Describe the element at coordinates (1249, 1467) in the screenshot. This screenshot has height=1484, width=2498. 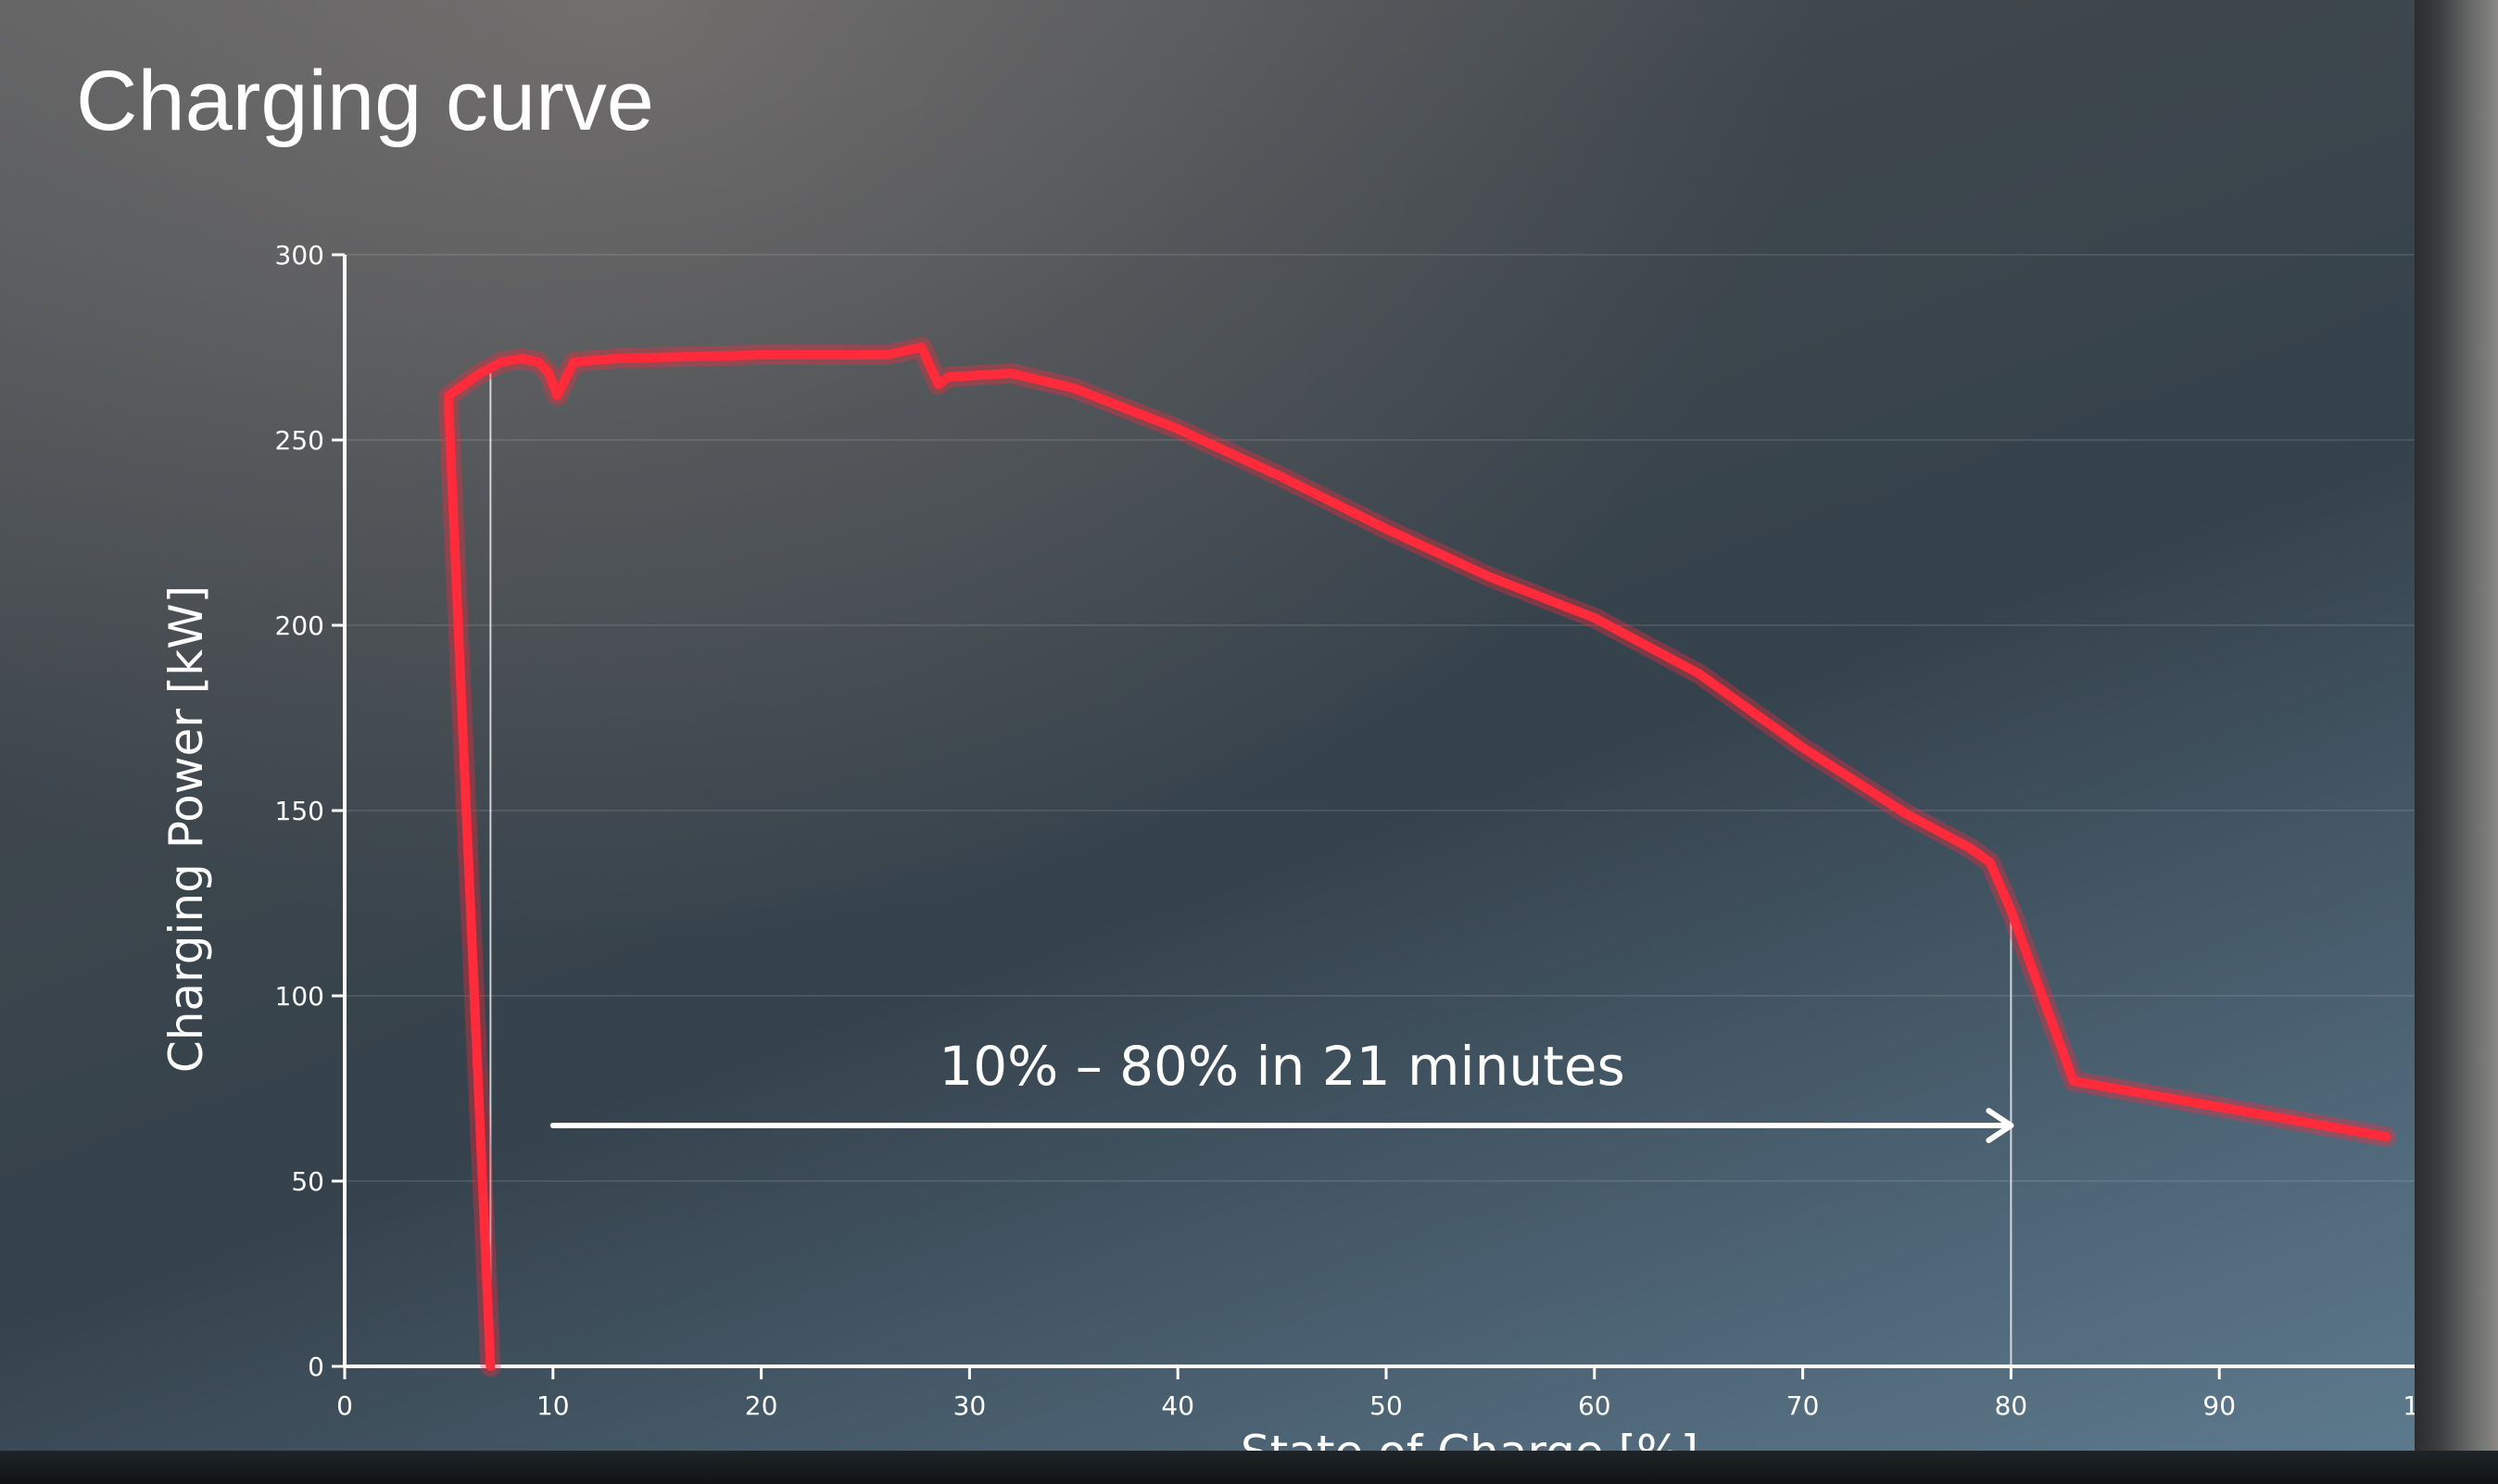
I see `screen-bezel-bottom` at that location.